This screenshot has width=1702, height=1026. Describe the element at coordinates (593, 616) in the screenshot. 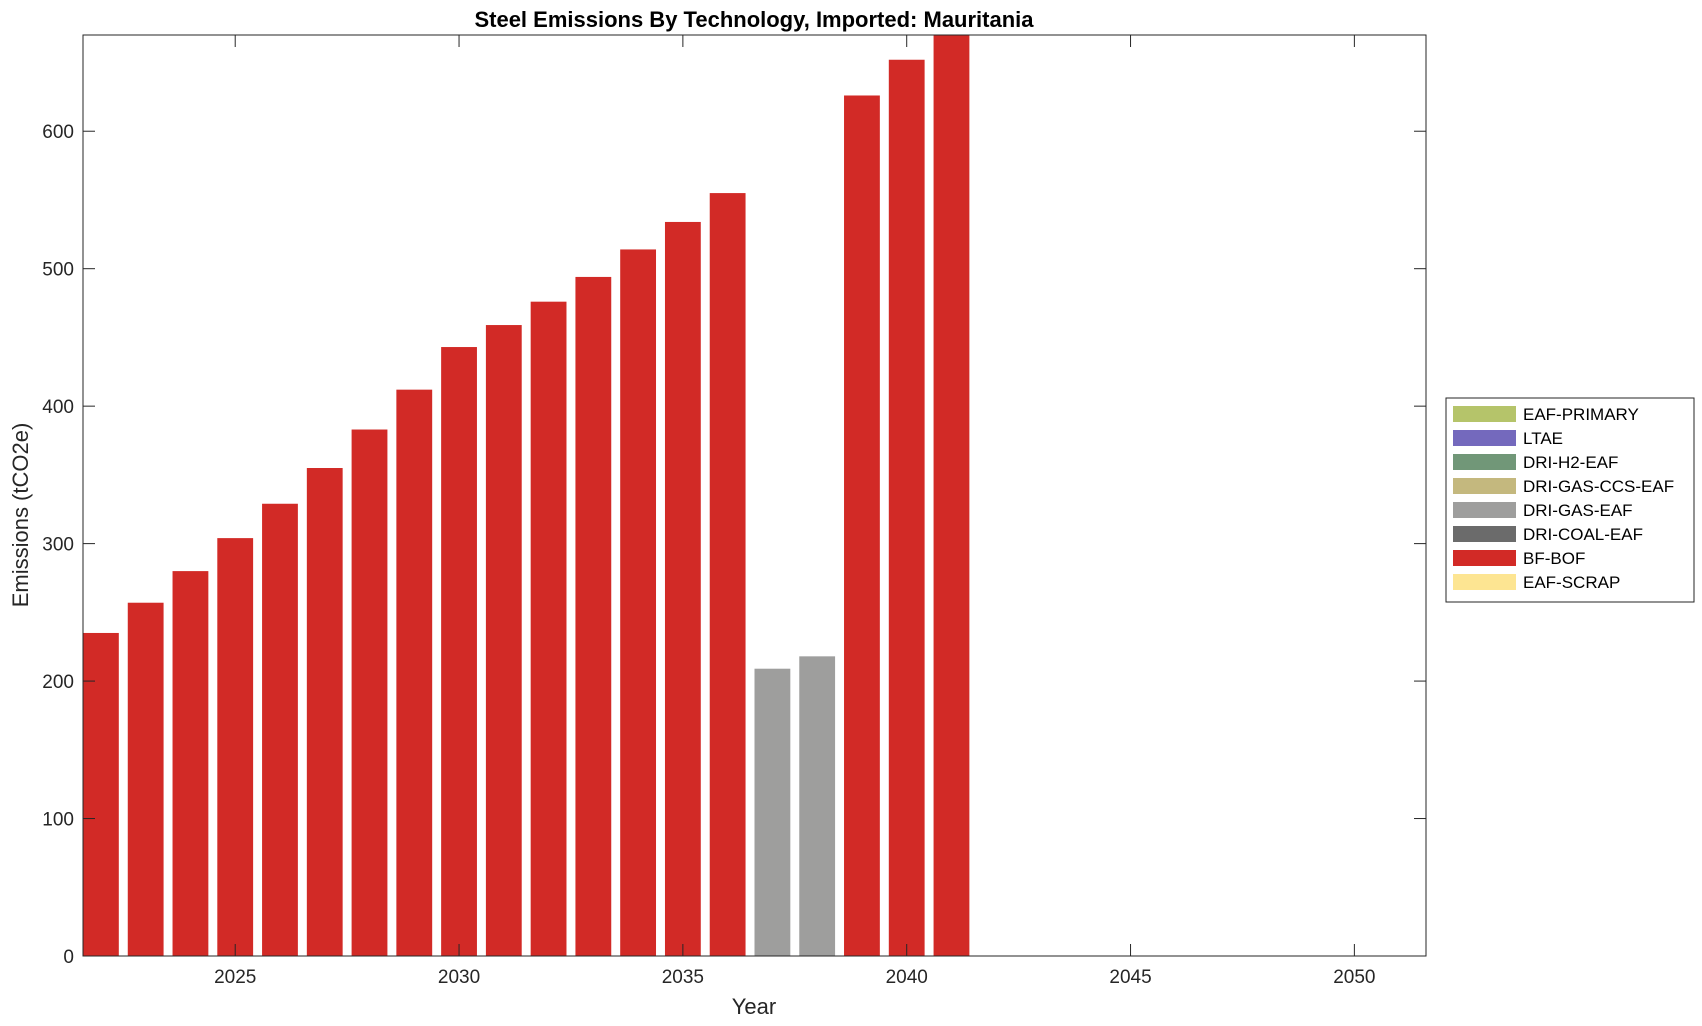

I see `bar-bf-bof-2033` at that location.